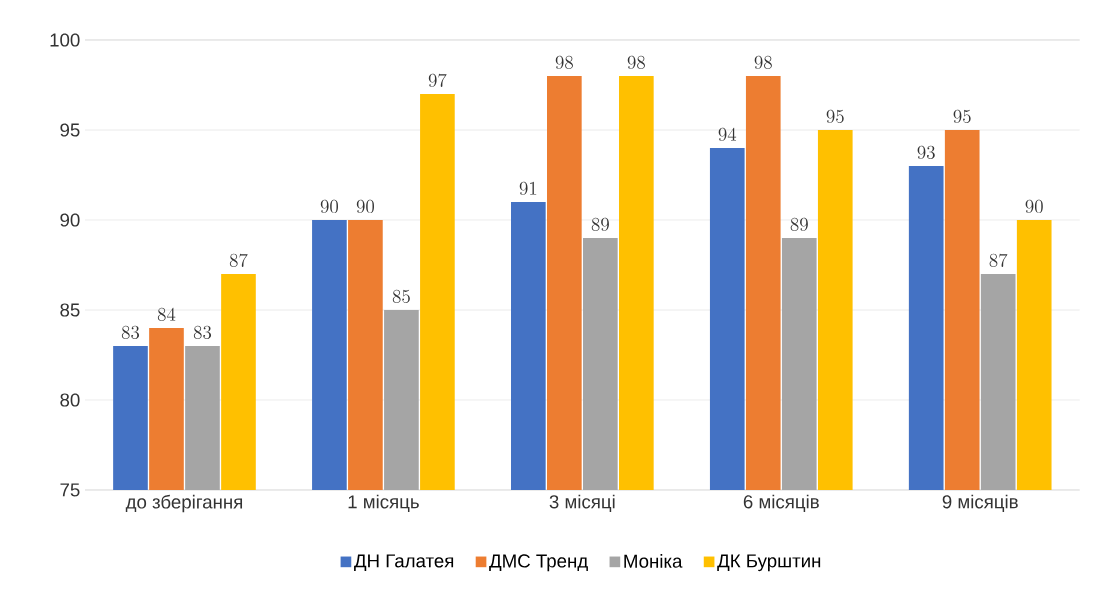  I want to click on y-tick-label: 80, so click(70, 400).